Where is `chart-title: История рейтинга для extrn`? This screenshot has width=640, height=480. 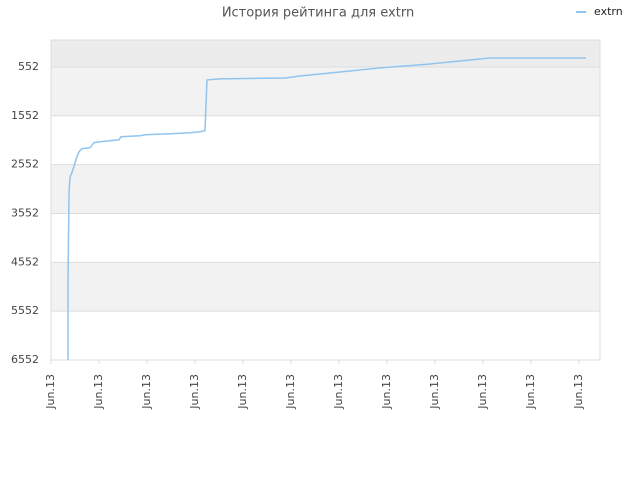
chart-title: История рейтинга для extrn is located at coordinates (318, 13).